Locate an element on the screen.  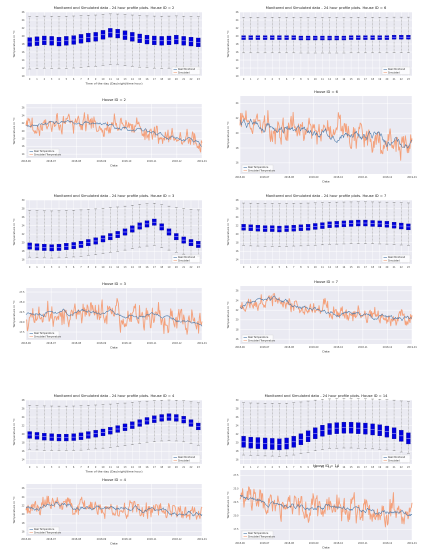
x-tick-label: 1 is located at coordinates (37, 267).